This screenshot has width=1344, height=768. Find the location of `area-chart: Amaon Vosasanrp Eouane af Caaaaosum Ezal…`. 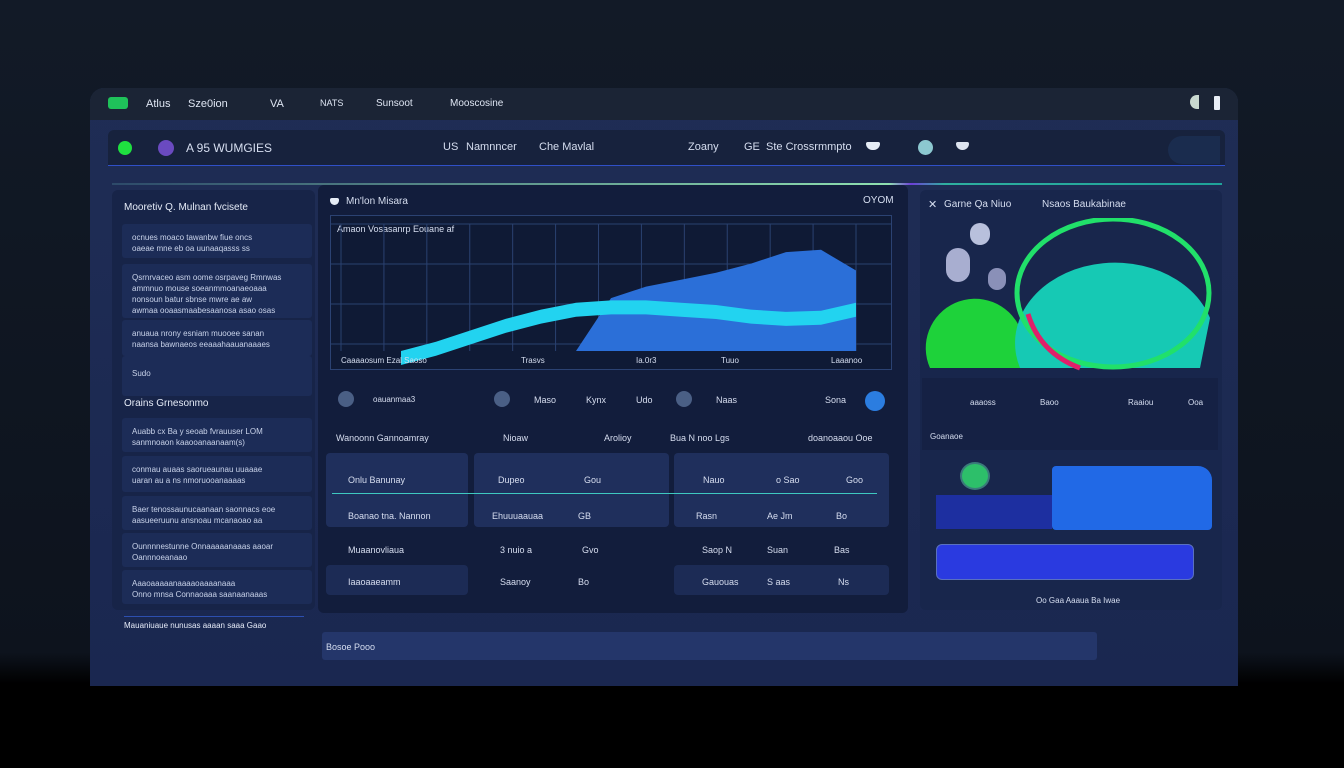

area-chart: Amaon Vosasanrp Eouane af Caaaaosum Ezal… is located at coordinates (611, 292).